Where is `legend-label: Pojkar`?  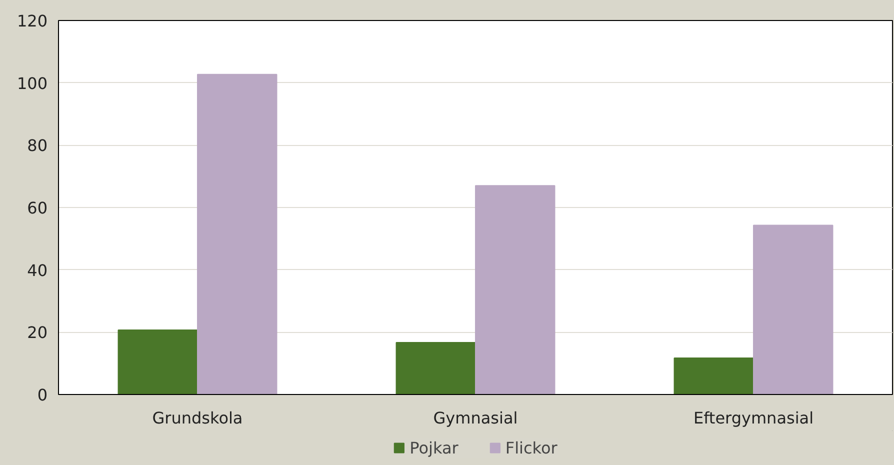
legend-label: Pojkar is located at coordinates (434, 447).